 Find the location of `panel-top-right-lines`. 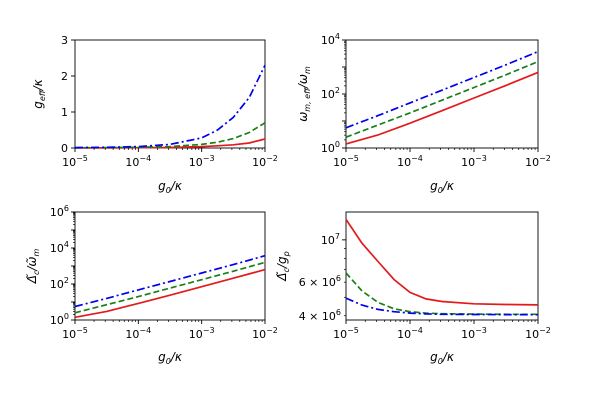

panel-top-right-lines is located at coordinates (442, 97).